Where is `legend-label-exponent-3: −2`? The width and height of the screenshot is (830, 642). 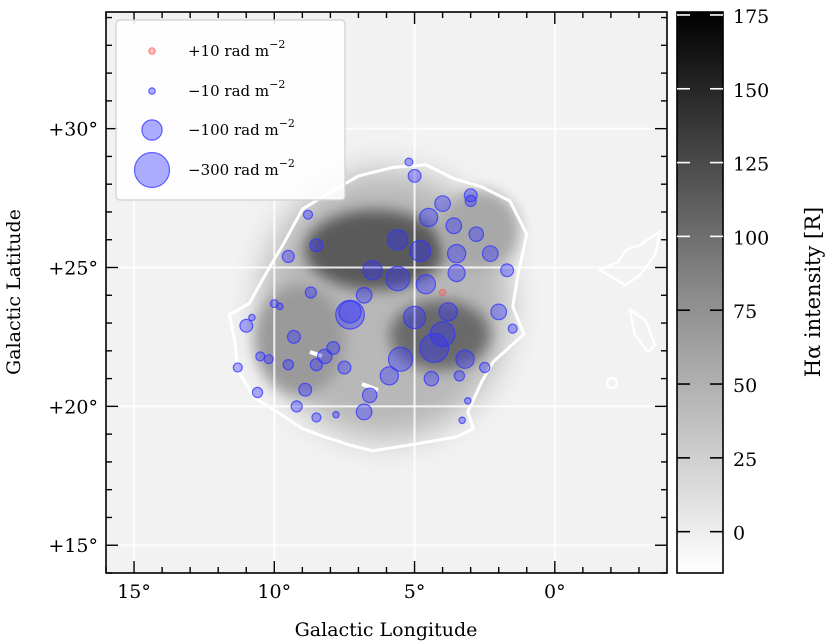 legend-label-exponent-3: −2 is located at coordinates (287, 163).